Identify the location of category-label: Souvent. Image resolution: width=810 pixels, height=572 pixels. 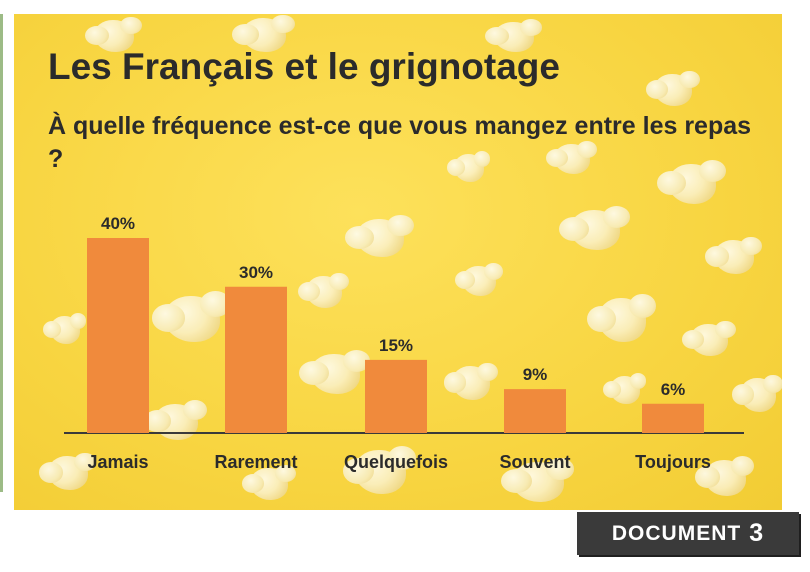
(534, 462).